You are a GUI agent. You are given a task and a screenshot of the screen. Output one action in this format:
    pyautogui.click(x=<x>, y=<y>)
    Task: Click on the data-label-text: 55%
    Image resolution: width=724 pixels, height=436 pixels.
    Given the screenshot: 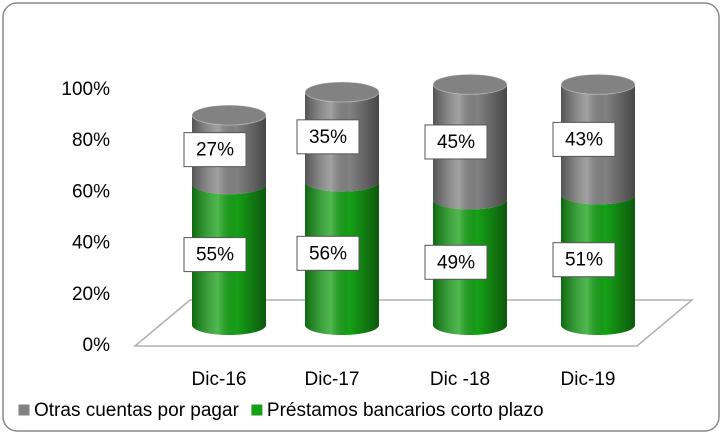 What is the action you would take?
    pyautogui.click(x=215, y=255)
    